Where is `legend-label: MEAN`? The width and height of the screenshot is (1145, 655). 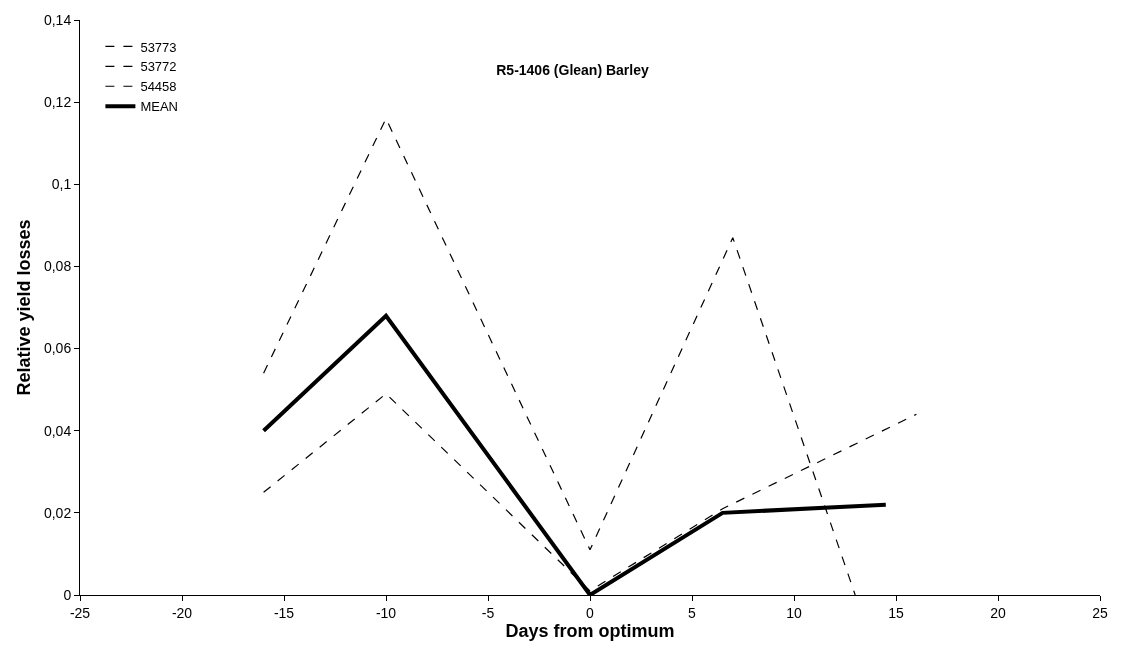
legend-label: MEAN is located at coordinates (159, 107).